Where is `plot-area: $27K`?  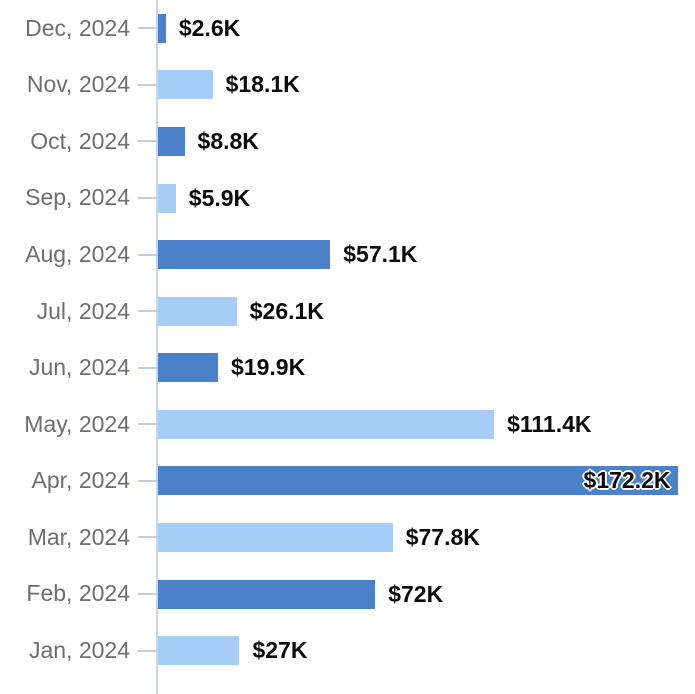 plot-area: $27K is located at coordinates (426, 650).